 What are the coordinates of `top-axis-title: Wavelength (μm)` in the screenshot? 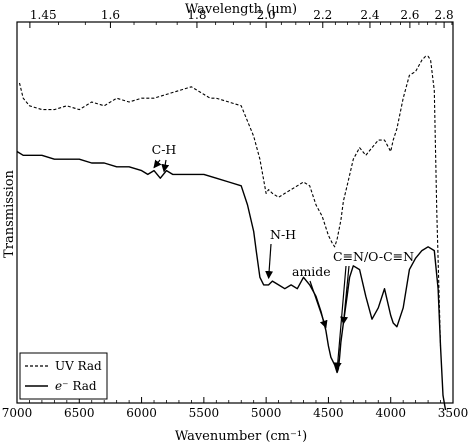 It's located at (241, 9).